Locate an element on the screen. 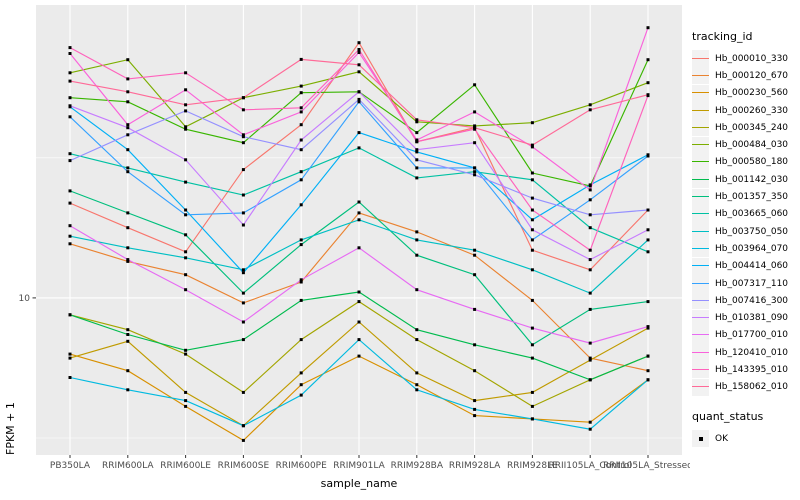 The width and height of the screenshot is (800, 500). legend-tracking-title: tracking_id is located at coordinates (722, 36).